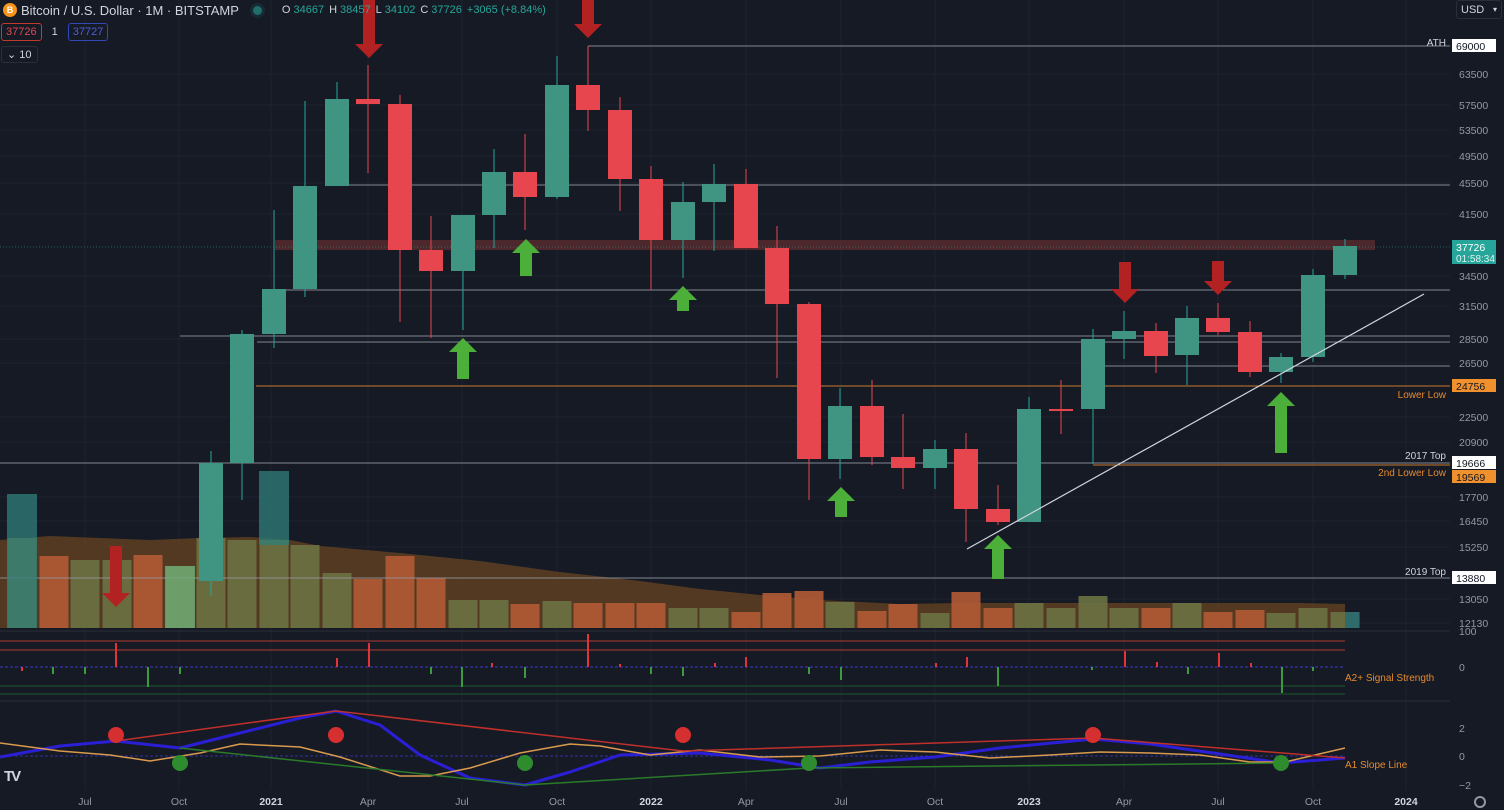 The image size is (1504, 810). I want to click on time-axis-tick: 2021, so click(271, 802).